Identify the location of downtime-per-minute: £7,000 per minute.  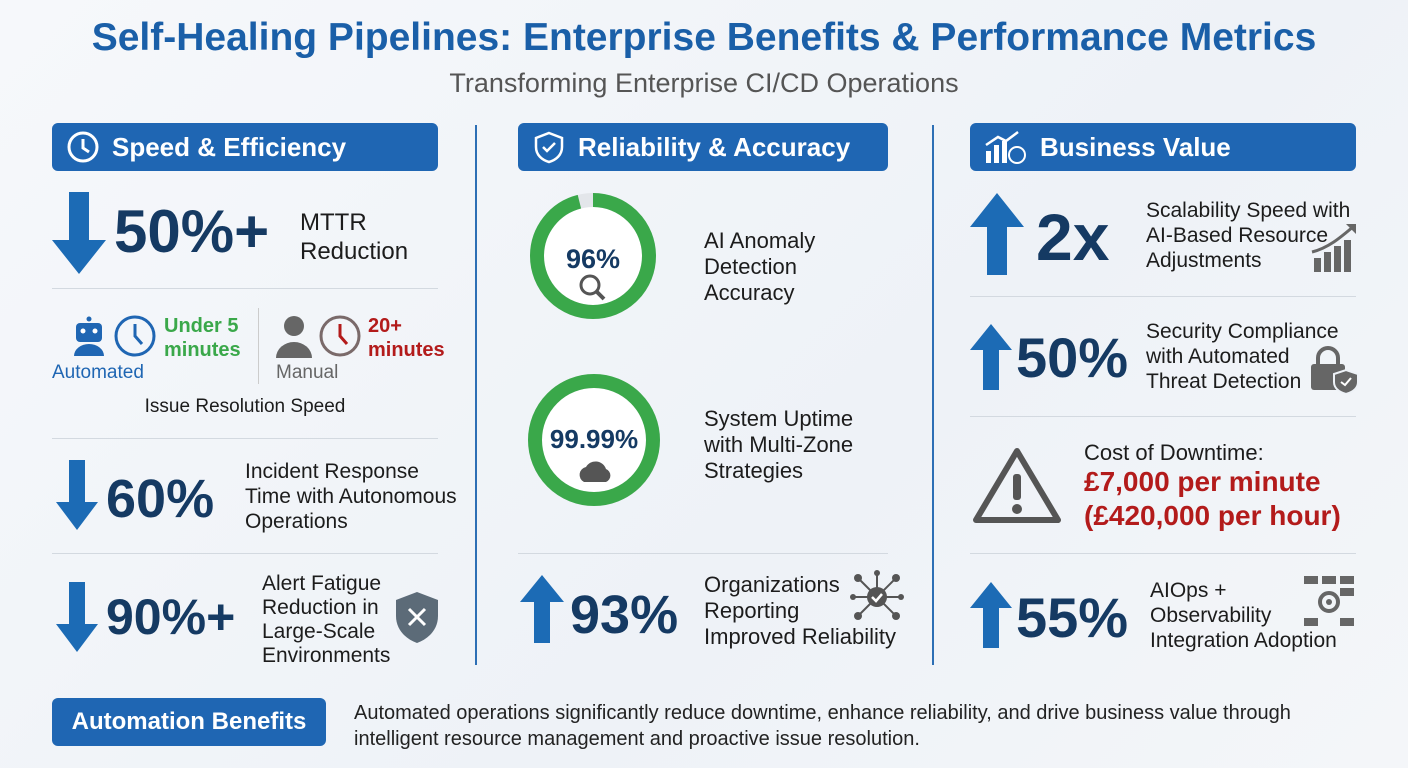
(1202, 481).